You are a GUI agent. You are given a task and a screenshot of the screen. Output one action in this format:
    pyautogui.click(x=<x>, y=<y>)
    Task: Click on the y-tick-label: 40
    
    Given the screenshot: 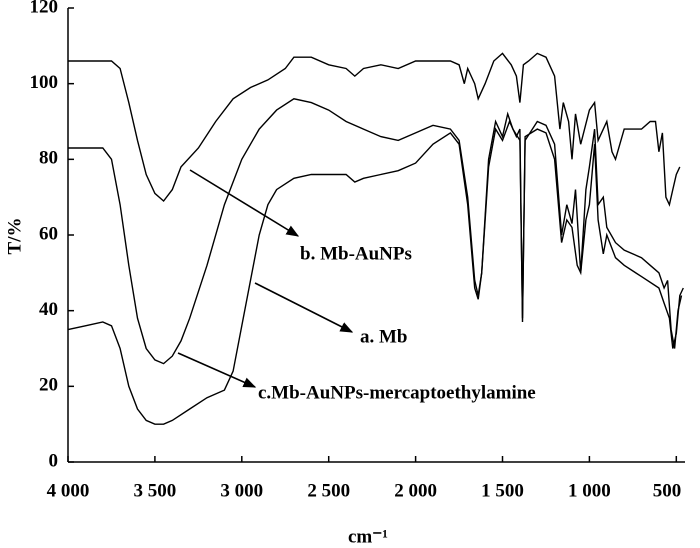 What is the action you would take?
    pyautogui.click(x=48, y=309)
    